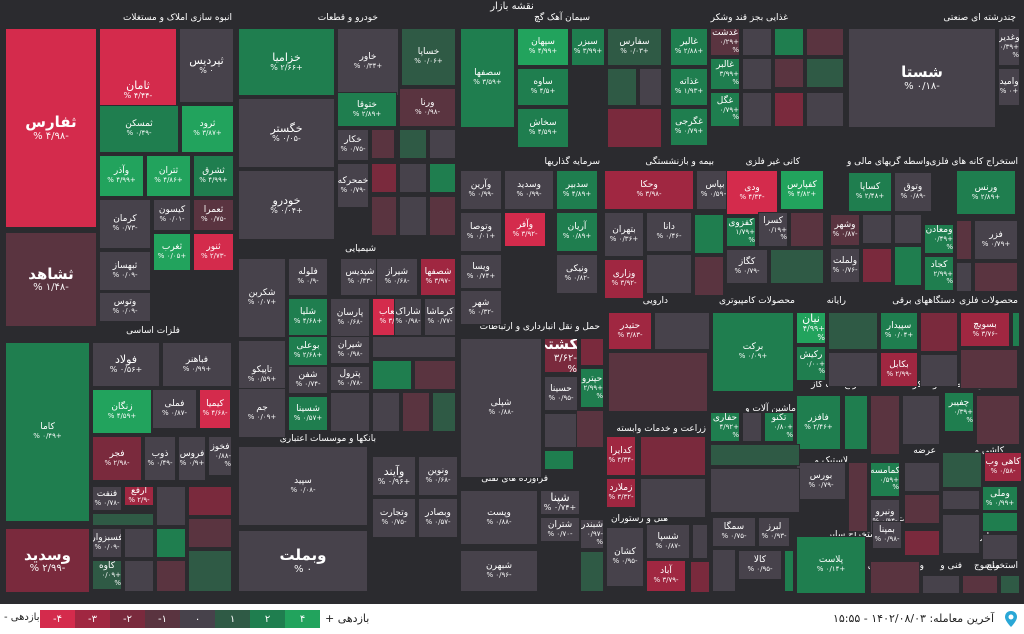  What do you see at coordinates (543, 87) in the screenshot?
I see `stock-tile: ساوه +۴/۵ %` at bounding box center [543, 87].